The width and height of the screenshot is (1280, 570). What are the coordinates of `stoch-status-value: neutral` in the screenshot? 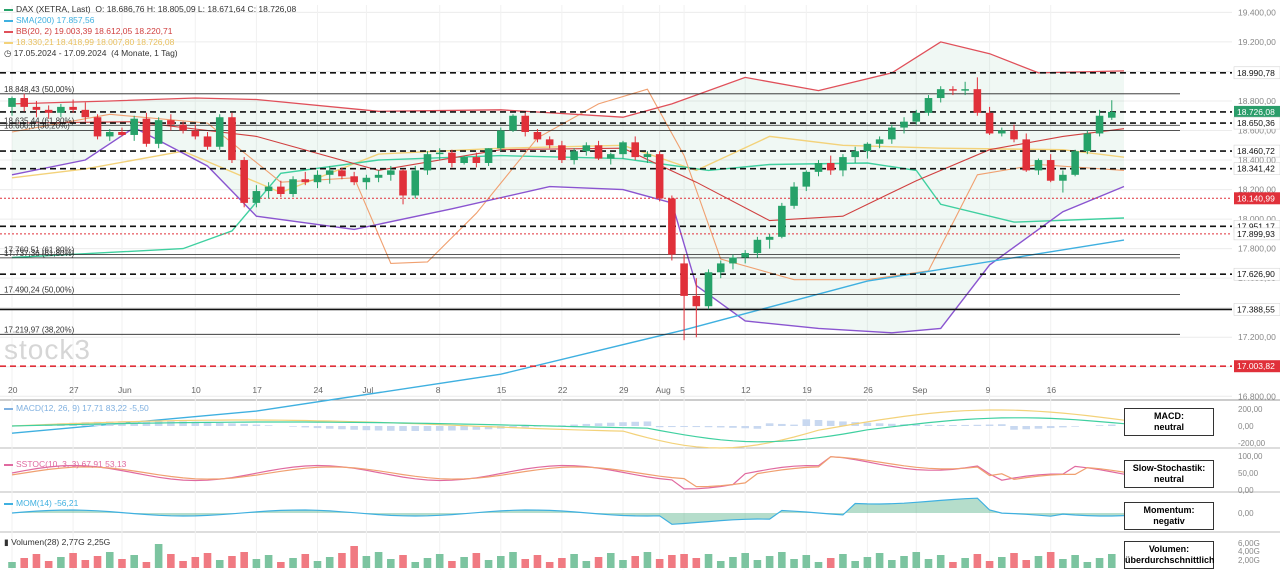 It's located at (1168, 479).